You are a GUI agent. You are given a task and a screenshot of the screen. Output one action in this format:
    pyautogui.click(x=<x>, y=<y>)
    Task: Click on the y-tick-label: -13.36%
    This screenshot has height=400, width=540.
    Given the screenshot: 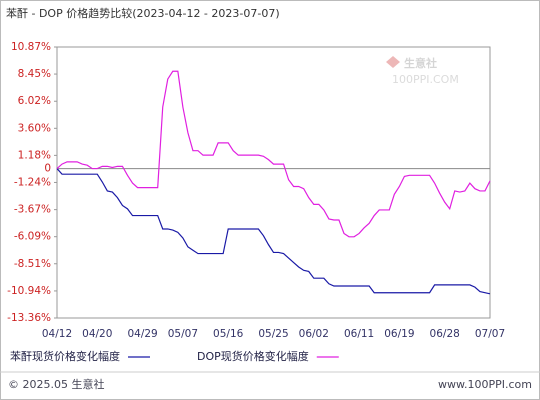 What is the action you would take?
    pyautogui.click(x=29, y=318)
    